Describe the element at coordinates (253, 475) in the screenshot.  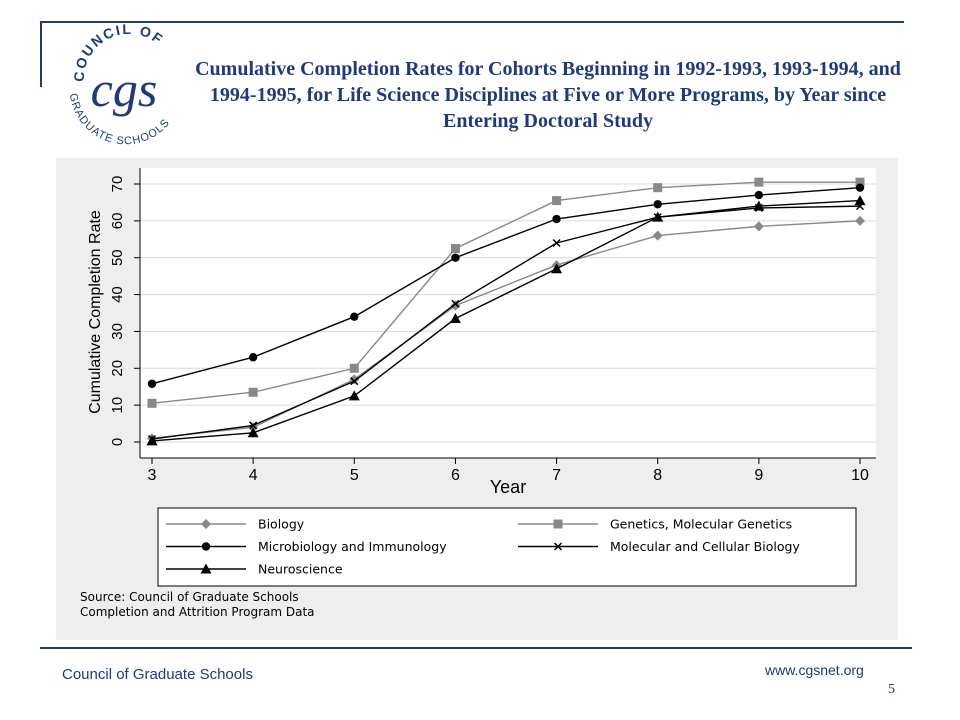
I see `x-tick-label: 4` at that location.